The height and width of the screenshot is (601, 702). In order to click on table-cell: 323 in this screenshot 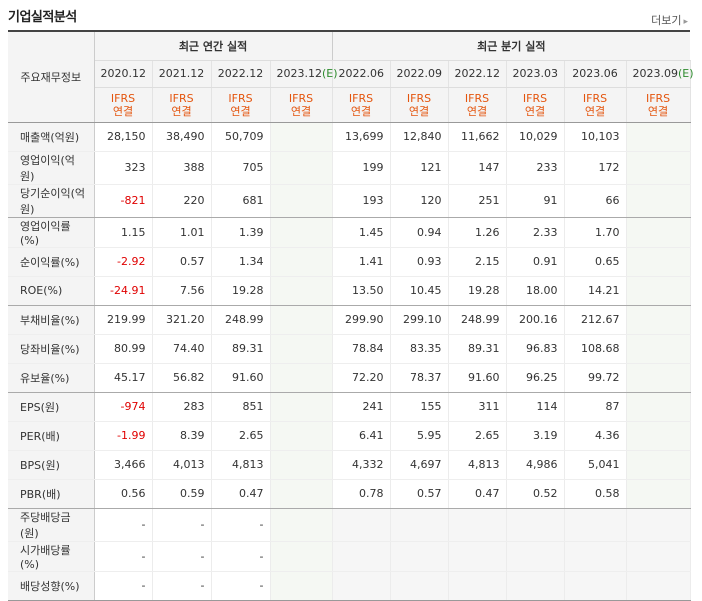, I will do `click(123, 168)`.